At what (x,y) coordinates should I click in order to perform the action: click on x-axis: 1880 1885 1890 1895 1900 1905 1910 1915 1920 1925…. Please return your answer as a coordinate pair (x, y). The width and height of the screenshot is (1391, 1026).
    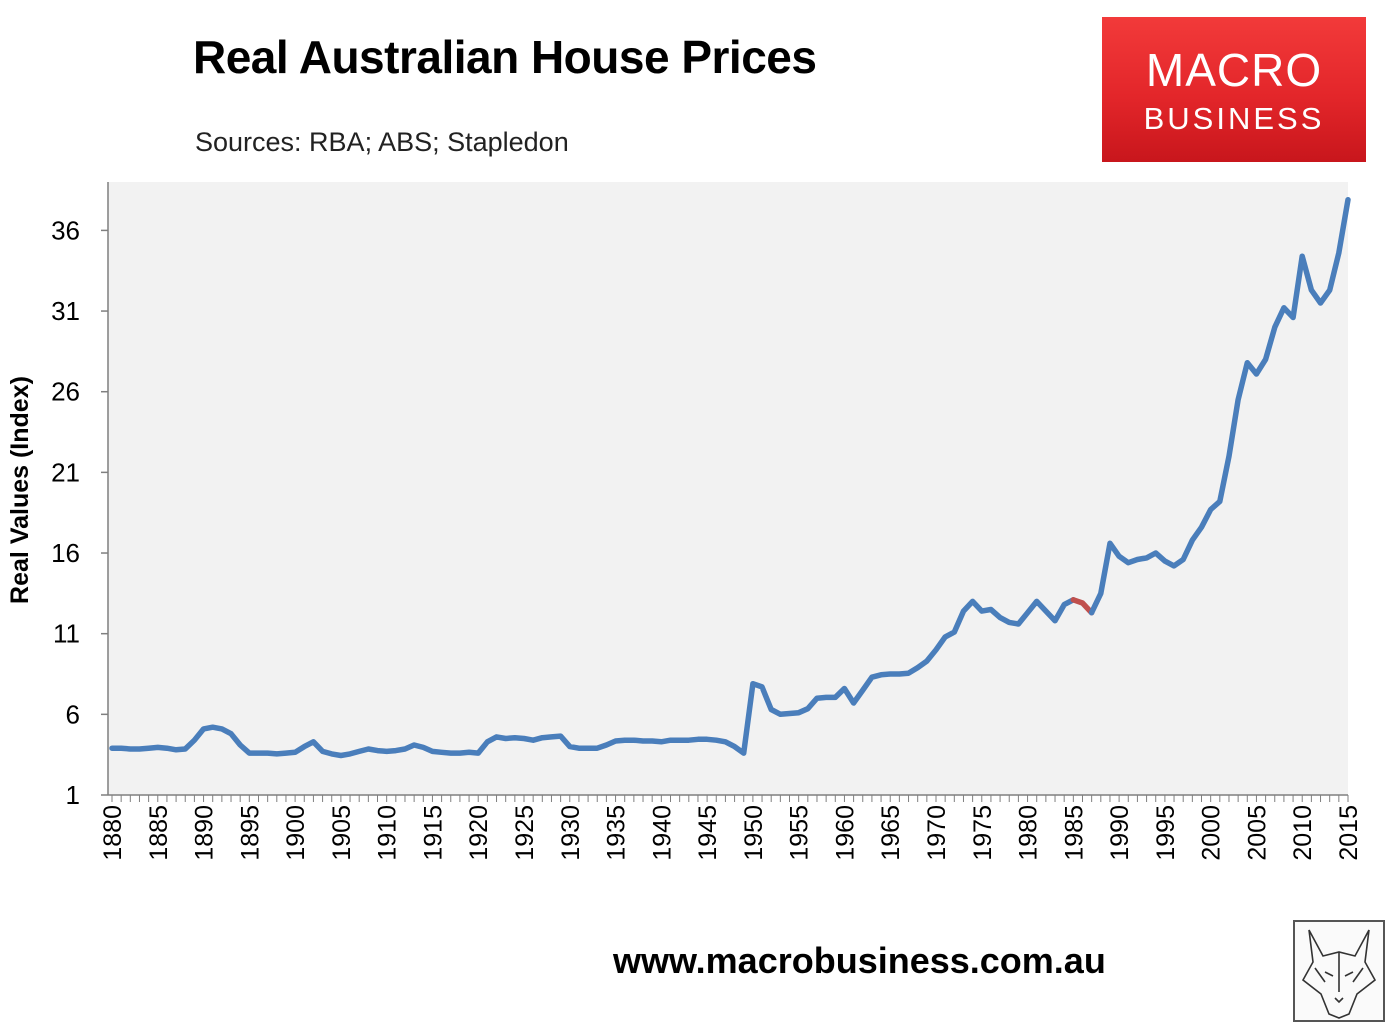
    Looking at the image, I should click on (731, 827).